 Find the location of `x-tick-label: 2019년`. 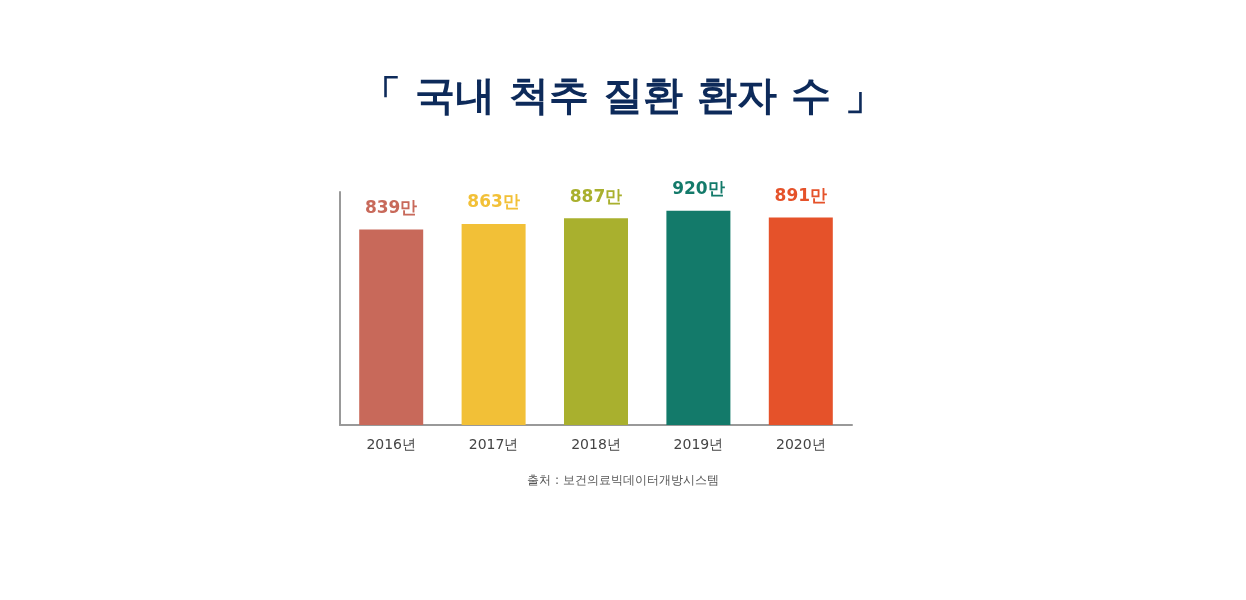

x-tick-label: 2019년 is located at coordinates (698, 444).